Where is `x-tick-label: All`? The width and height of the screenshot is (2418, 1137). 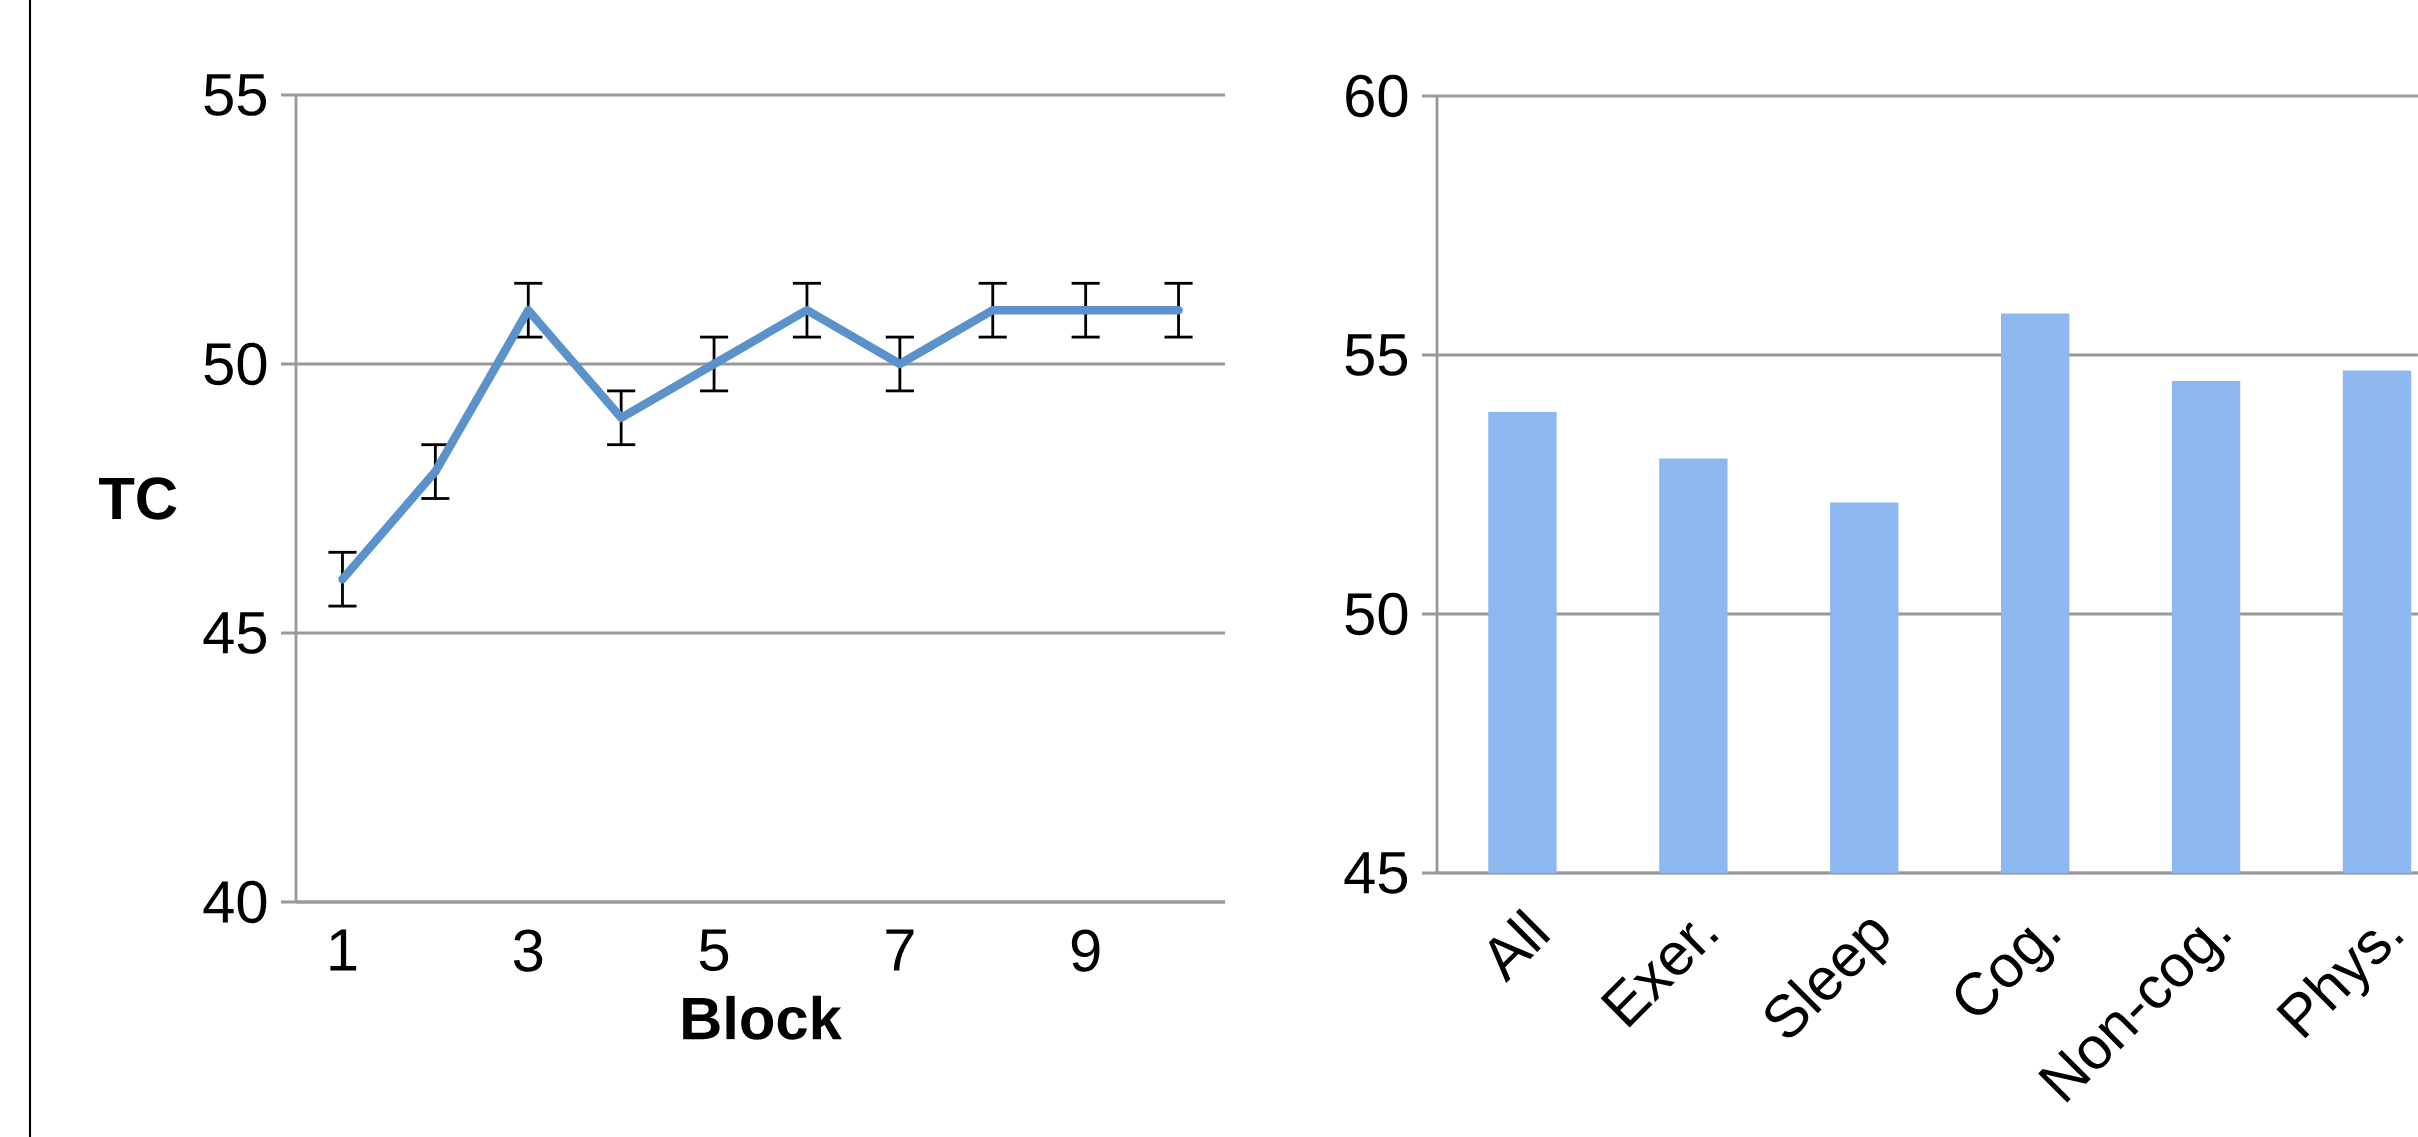 x-tick-label: All is located at coordinates (1519, 946).